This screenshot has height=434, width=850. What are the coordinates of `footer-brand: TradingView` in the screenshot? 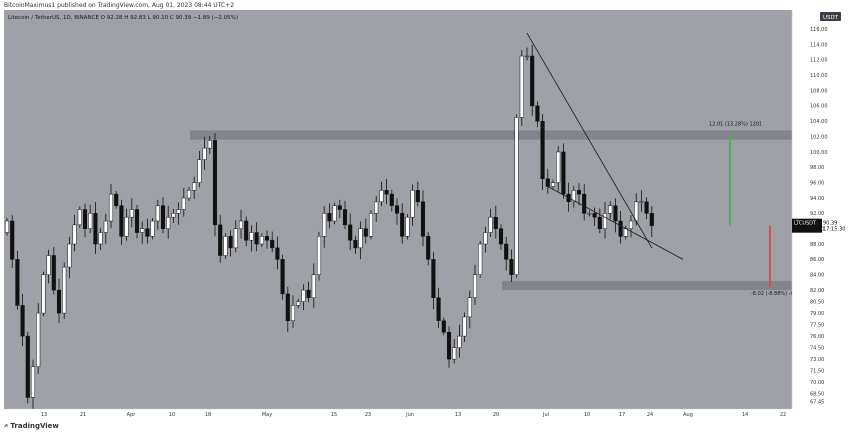 It's located at (34, 426).